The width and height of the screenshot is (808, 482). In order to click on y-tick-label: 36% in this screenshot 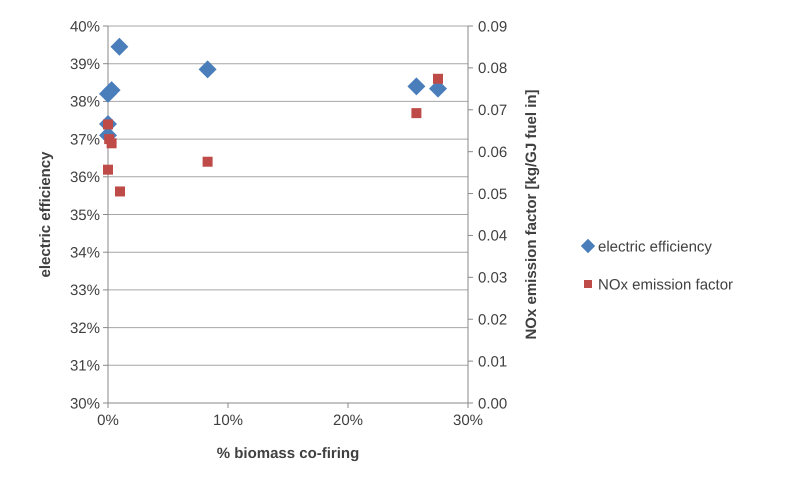, I will do `click(85, 177)`.